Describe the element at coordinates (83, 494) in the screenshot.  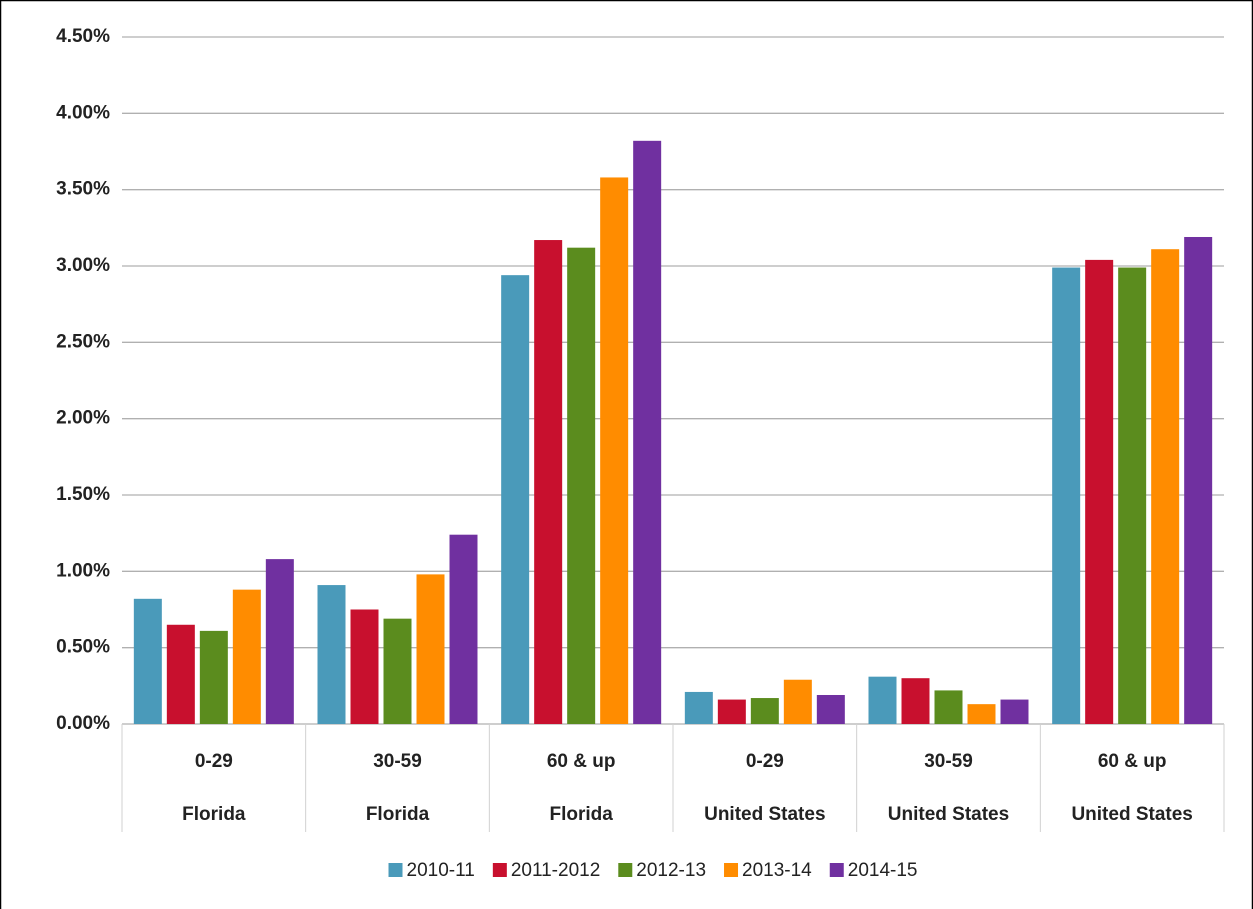
I see `y-tick-label: 1.50%` at that location.